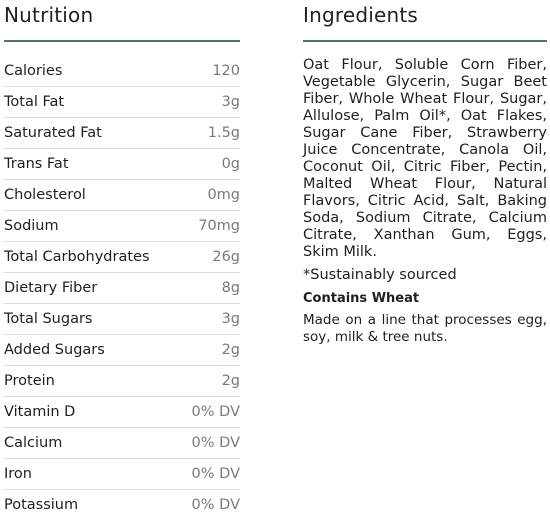 The width and height of the screenshot is (550, 520). Describe the element at coordinates (51, 288) in the screenshot. I see `nutrition-label: Dietary Fiber` at that location.